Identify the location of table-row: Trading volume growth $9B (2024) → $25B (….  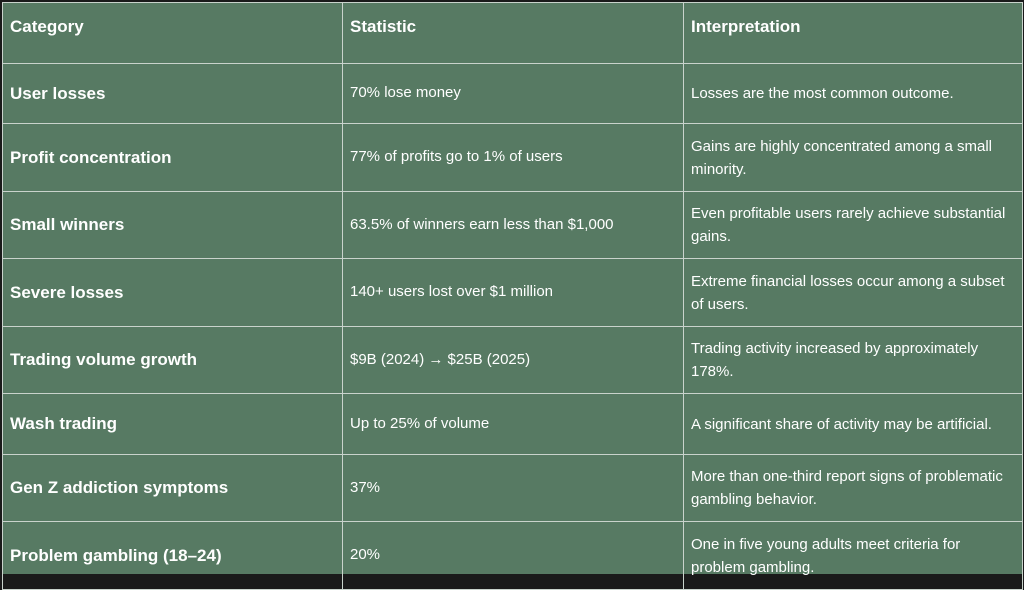
(512, 360).